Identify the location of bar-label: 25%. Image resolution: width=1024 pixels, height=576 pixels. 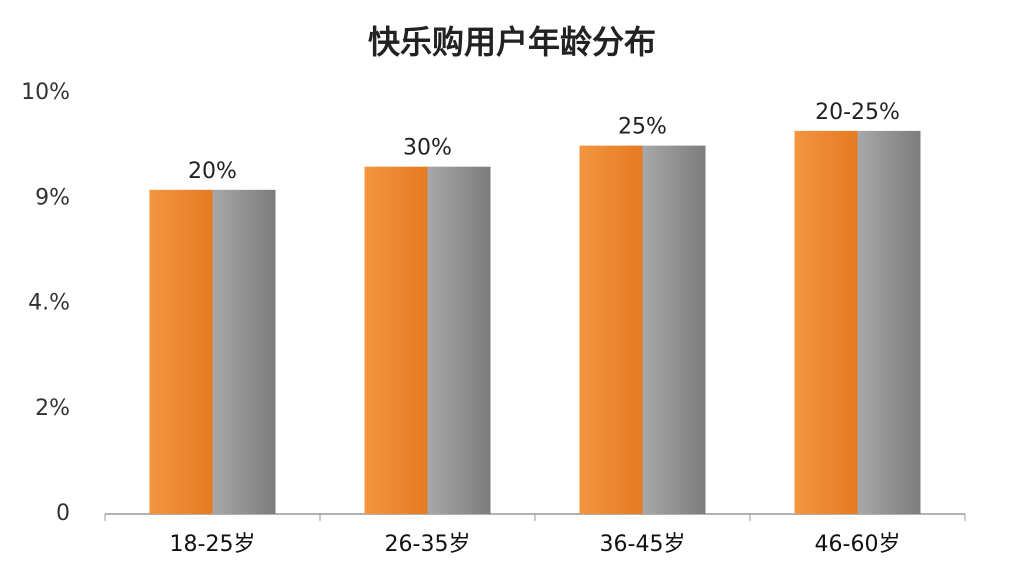
(642, 127).